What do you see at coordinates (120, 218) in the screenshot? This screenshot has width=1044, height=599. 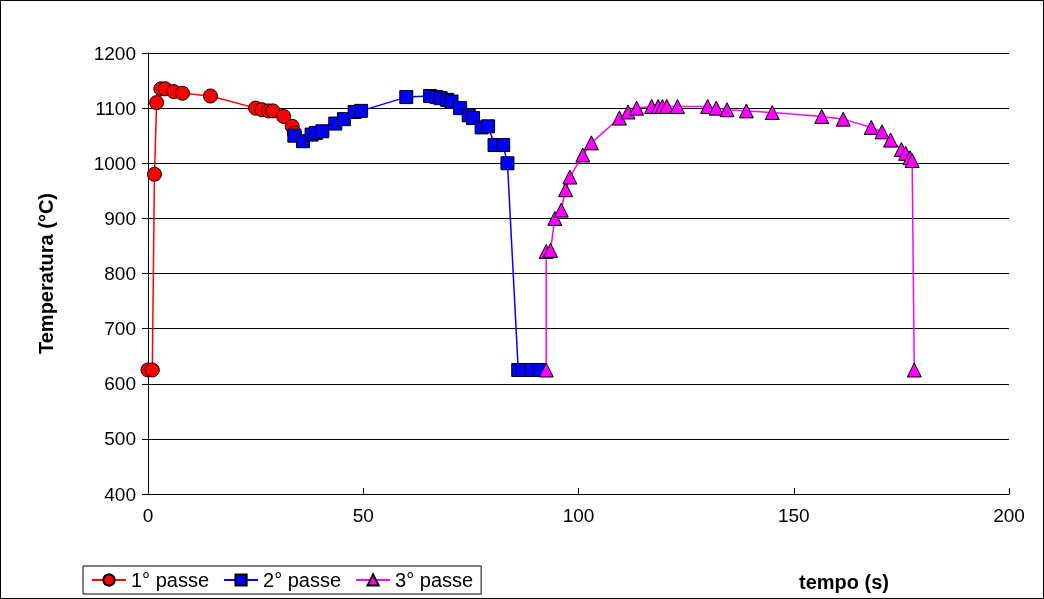 I see `y-tick-label: 900` at bounding box center [120, 218].